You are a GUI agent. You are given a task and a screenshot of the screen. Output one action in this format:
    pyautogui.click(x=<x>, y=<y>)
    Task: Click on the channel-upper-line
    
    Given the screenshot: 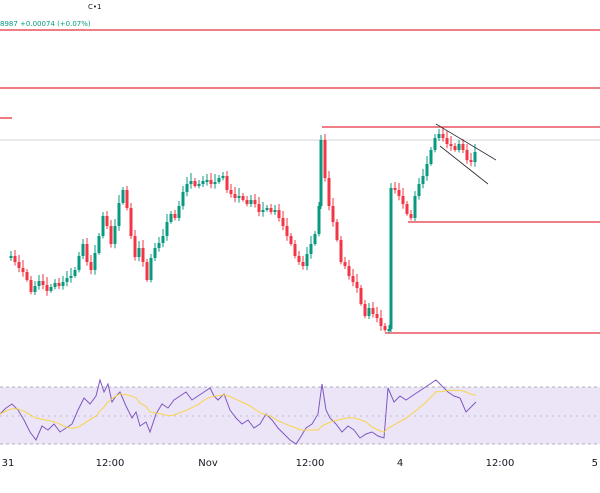 What is the action you would take?
    pyautogui.click(x=466, y=142)
    